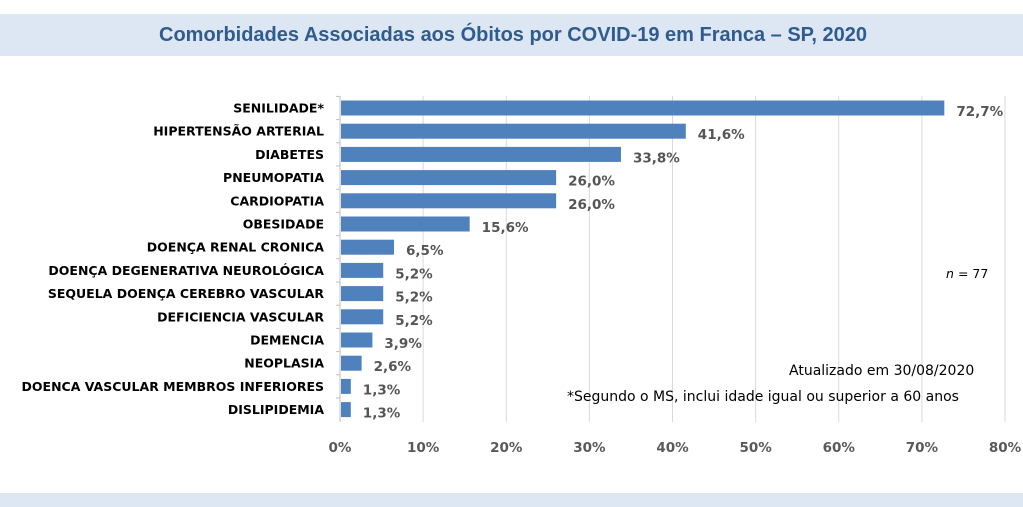 This screenshot has height=507, width=1023. Describe the element at coordinates (672, 448) in the screenshot. I see `x-tick-label: 40%` at that location.